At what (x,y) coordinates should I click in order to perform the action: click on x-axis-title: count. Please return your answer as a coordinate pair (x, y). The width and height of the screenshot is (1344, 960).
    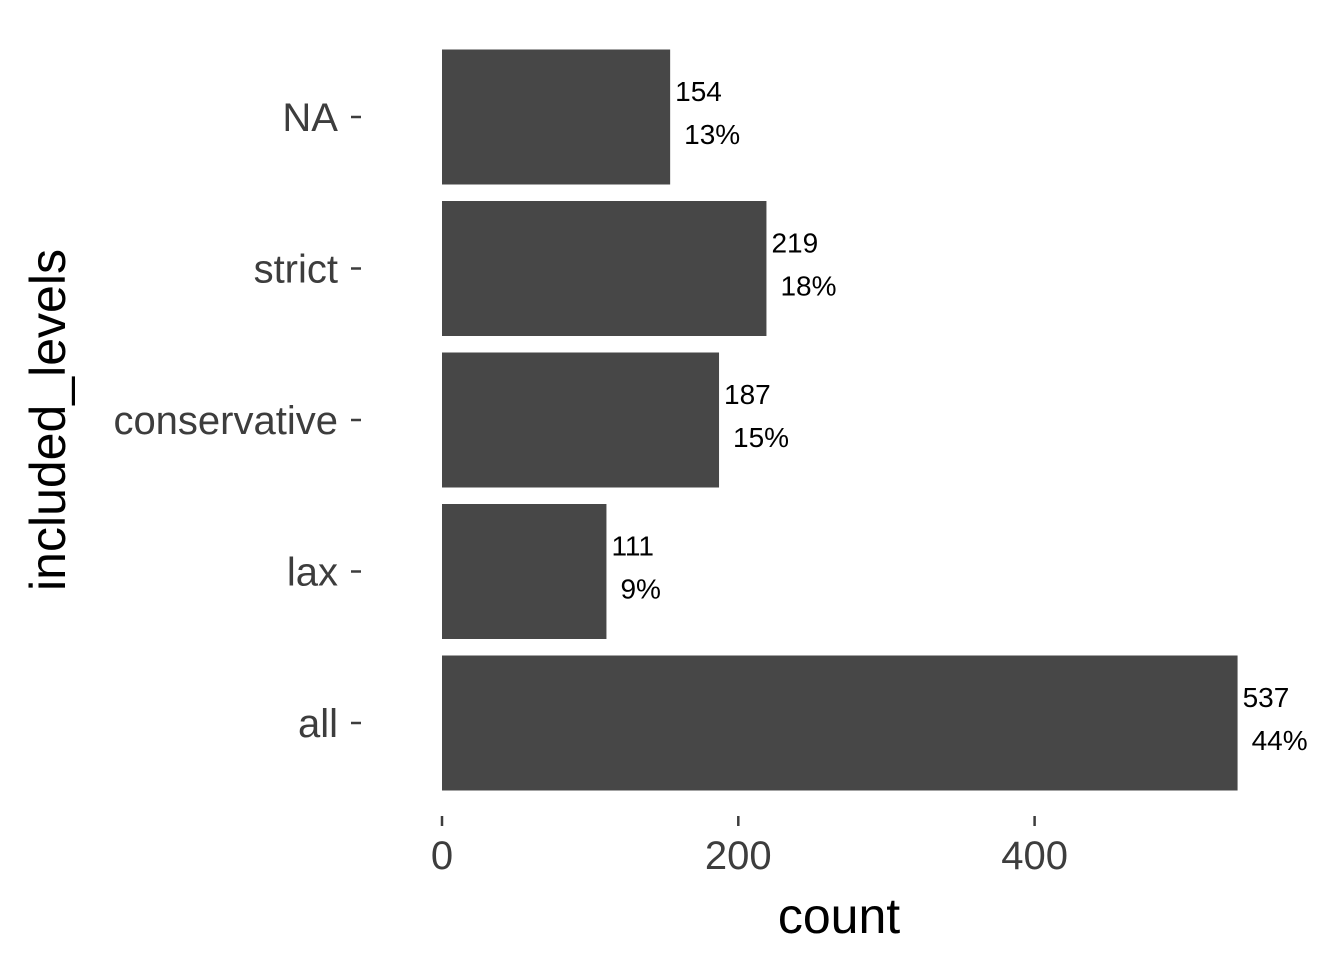
    Looking at the image, I should click on (839, 916).